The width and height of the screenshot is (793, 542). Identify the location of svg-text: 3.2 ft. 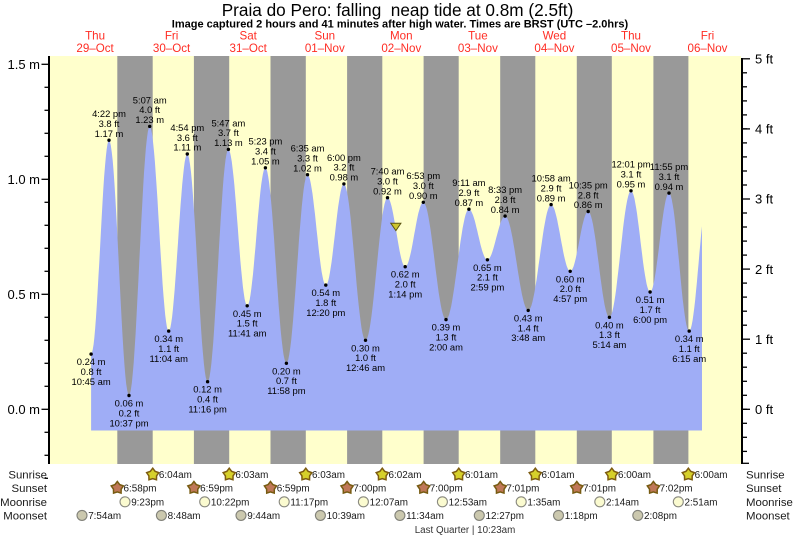
(343, 167).